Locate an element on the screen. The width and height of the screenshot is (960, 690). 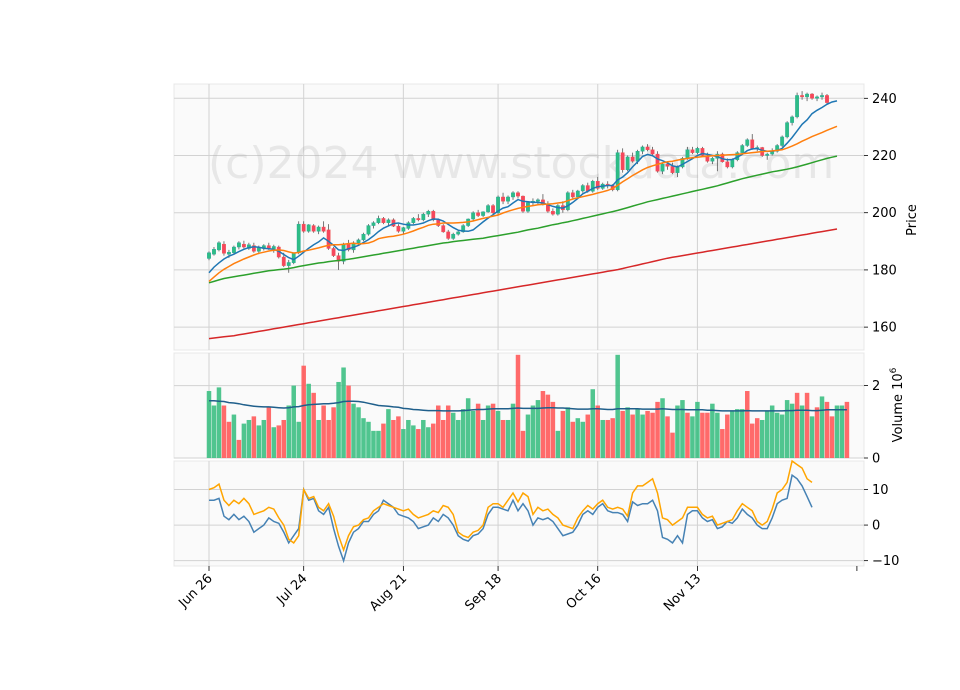
volume-average-line is located at coordinates (528, 406).